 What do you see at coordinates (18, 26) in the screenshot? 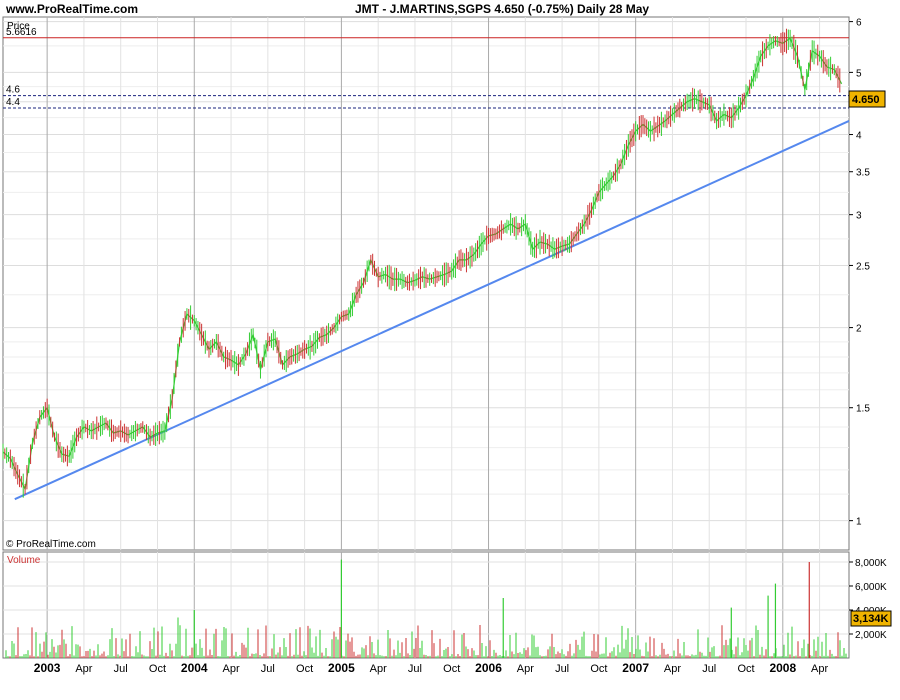
I see `price-panel-label: Price` at bounding box center [18, 26].